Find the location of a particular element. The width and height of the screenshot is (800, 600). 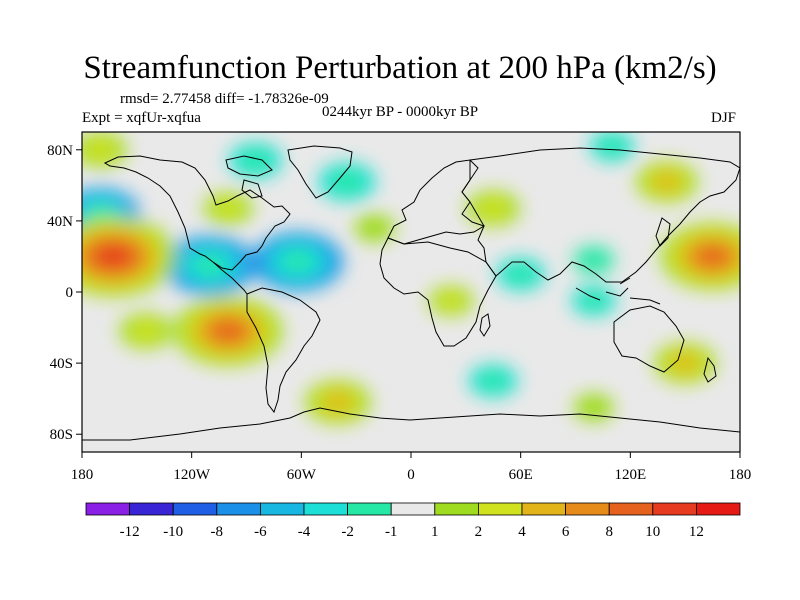

experiment-label: Expt = xqfUr-xqfua is located at coordinates (141, 118).